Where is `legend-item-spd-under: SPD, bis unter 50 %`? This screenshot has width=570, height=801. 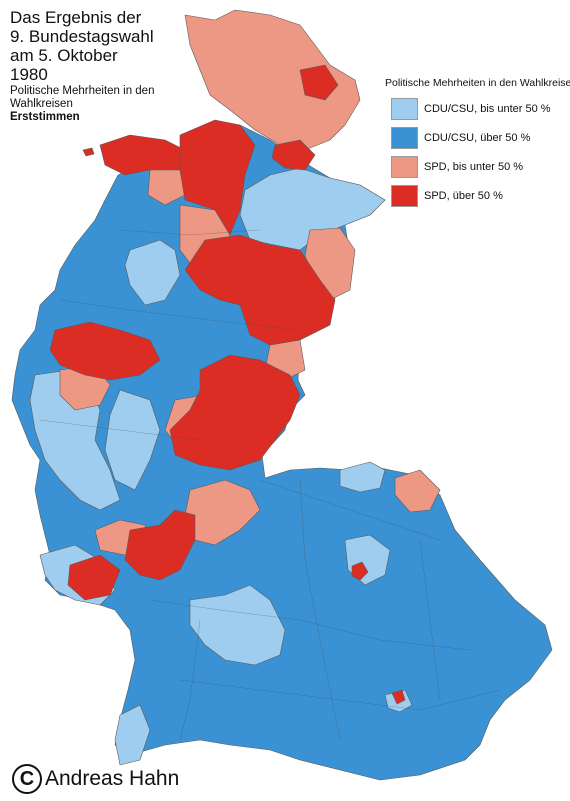
legend-item-spd-under: SPD, bis unter 50 % is located at coordinates (477, 166).